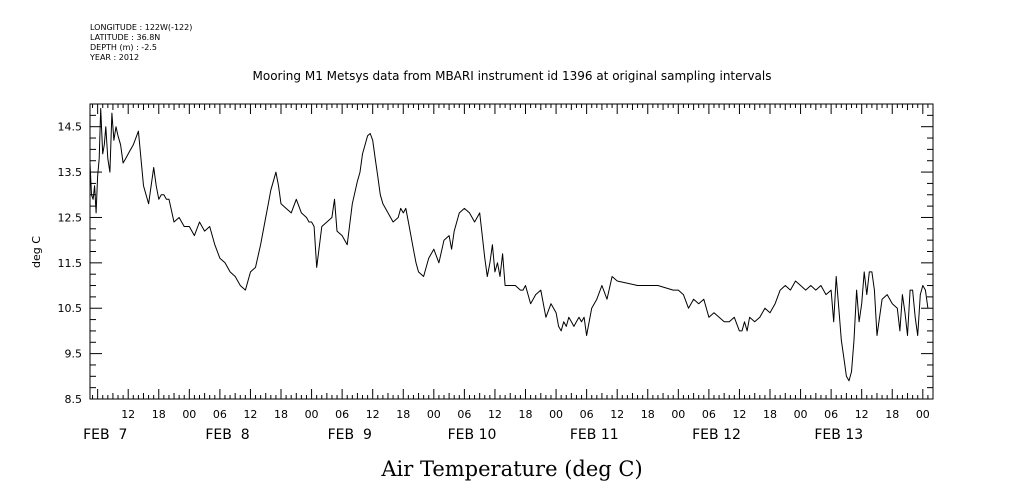 This screenshot has height=504, width=1009. Describe the element at coordinates (70, 127) in the screenshot. I see `y-tick-label: 14.5` at that location.